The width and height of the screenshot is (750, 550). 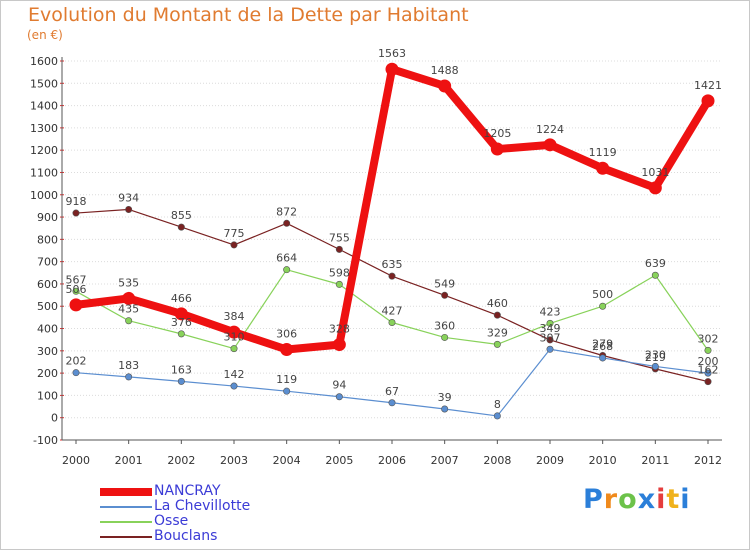 I want to click on data-label: 1421, so click(x=708, y=85).